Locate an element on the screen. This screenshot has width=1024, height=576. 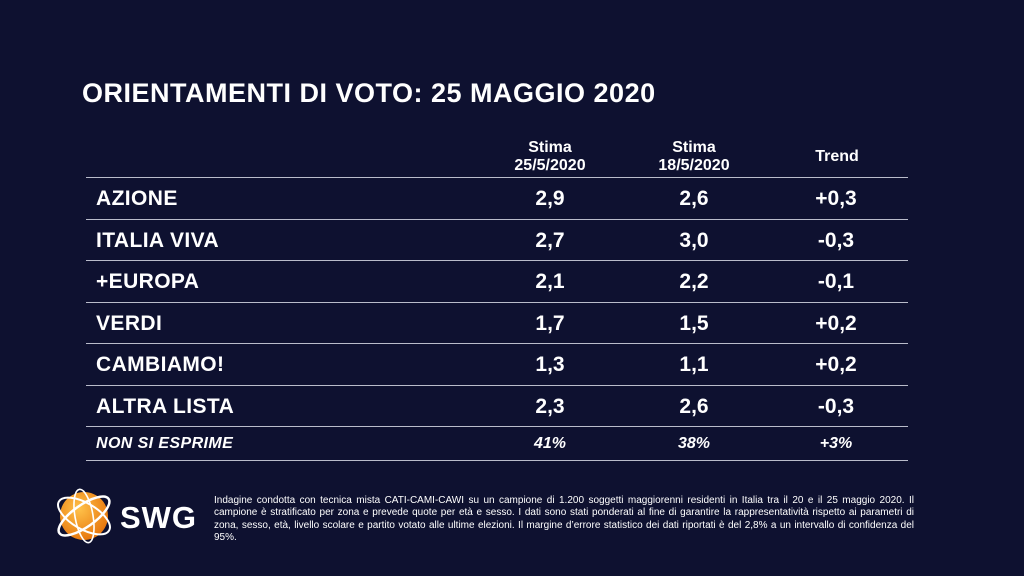
header-trend: Trend is located at coordinates (837, 156).